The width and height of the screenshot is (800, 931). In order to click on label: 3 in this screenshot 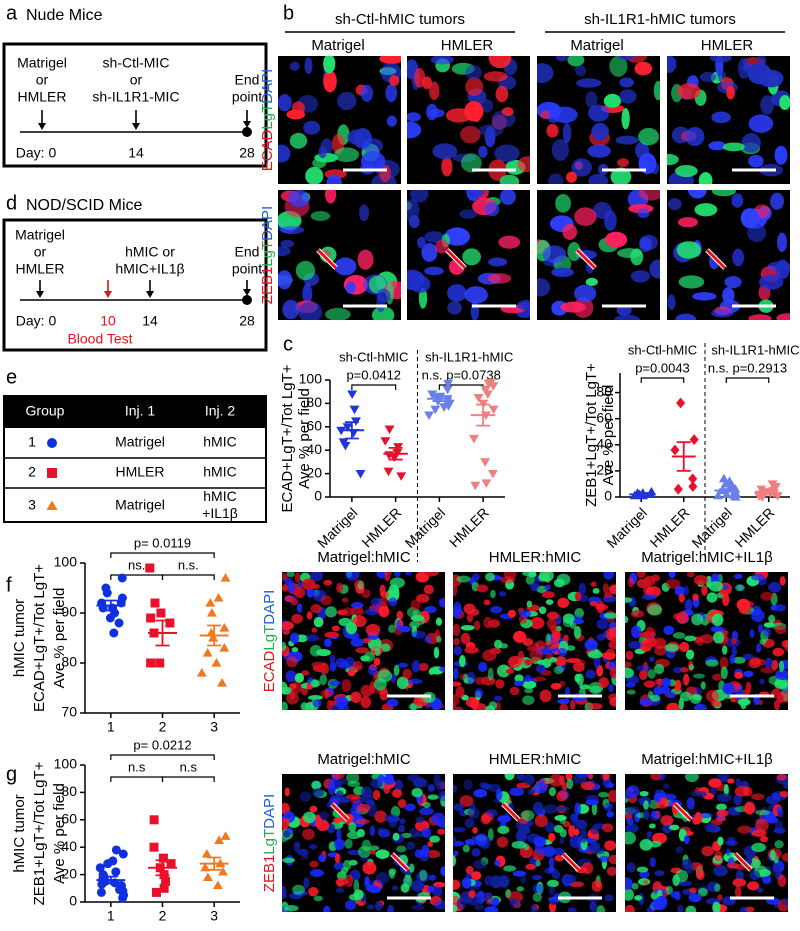, I will do `click(32, 505)`.